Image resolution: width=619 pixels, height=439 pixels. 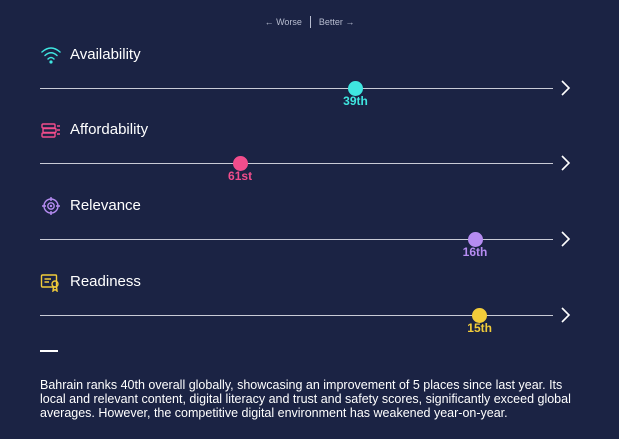 I want to click on worse-better-legend: ← Worse Better →, so click(x=309, y=22).